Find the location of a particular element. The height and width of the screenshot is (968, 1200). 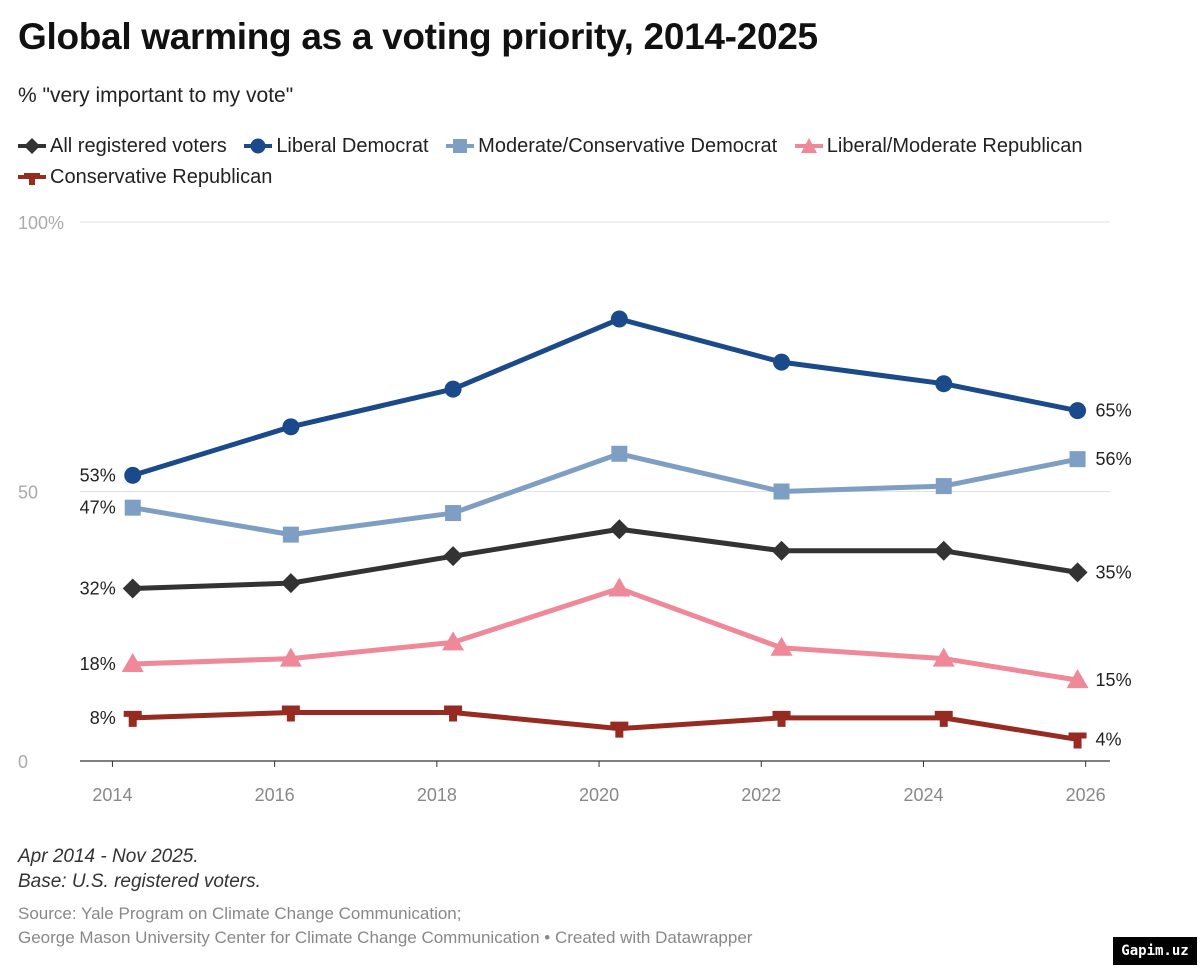

x-tick-label: 2020 is located at coordinates (599, 795).